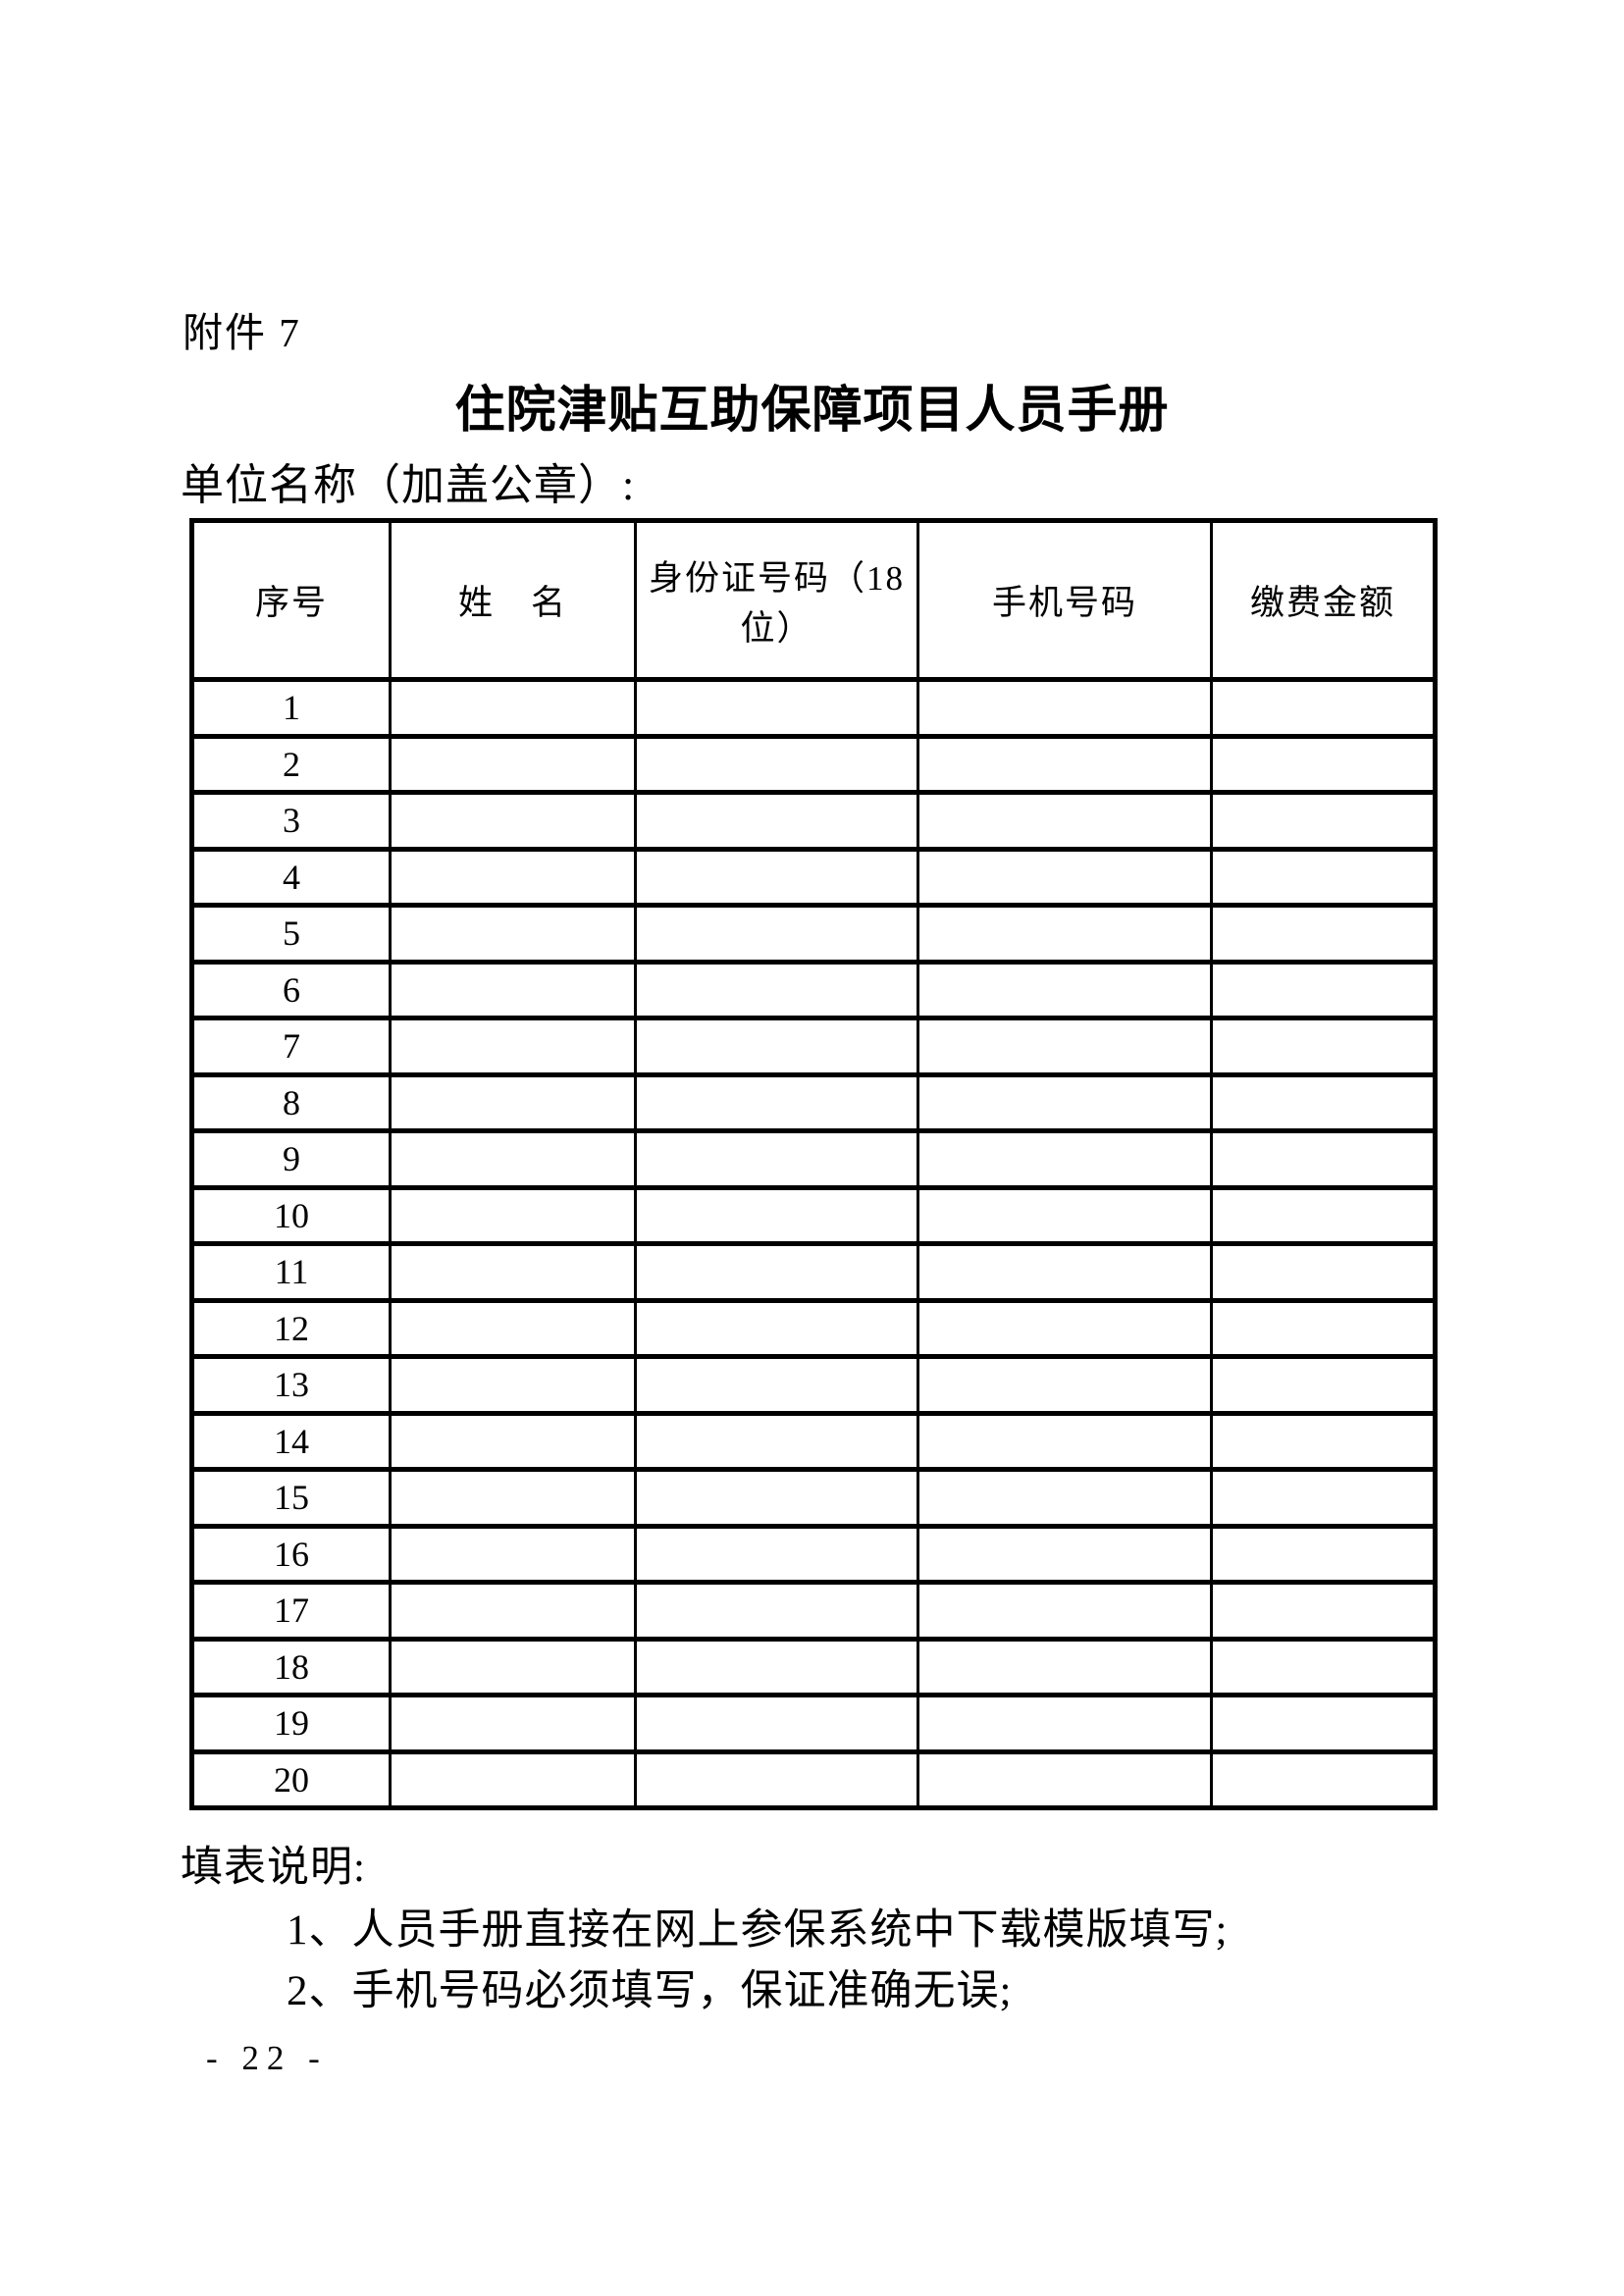 This screenshot has height=2296, width=1624. I want to click on table-row: 17, so click(813, 1611).